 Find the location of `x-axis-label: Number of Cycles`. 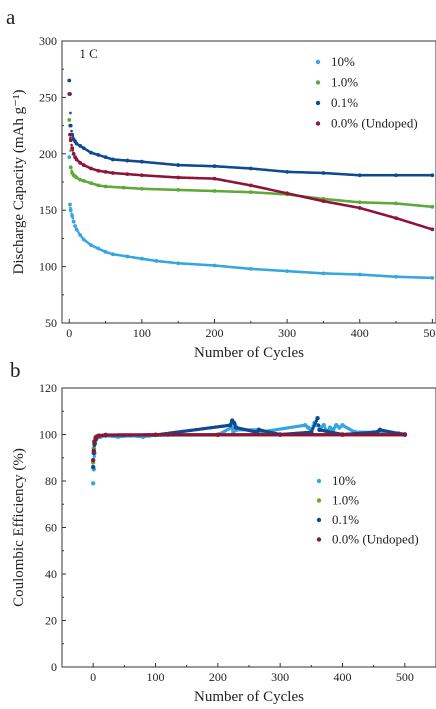

x-axis-label: Number of Cycles is located at coordinates (249, 353).